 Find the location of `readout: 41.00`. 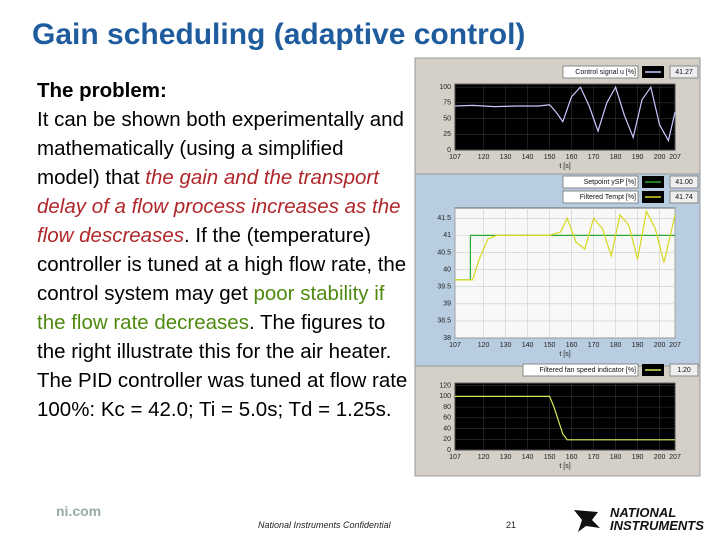

readout: 41.00 is located at coordinates (684, 182).